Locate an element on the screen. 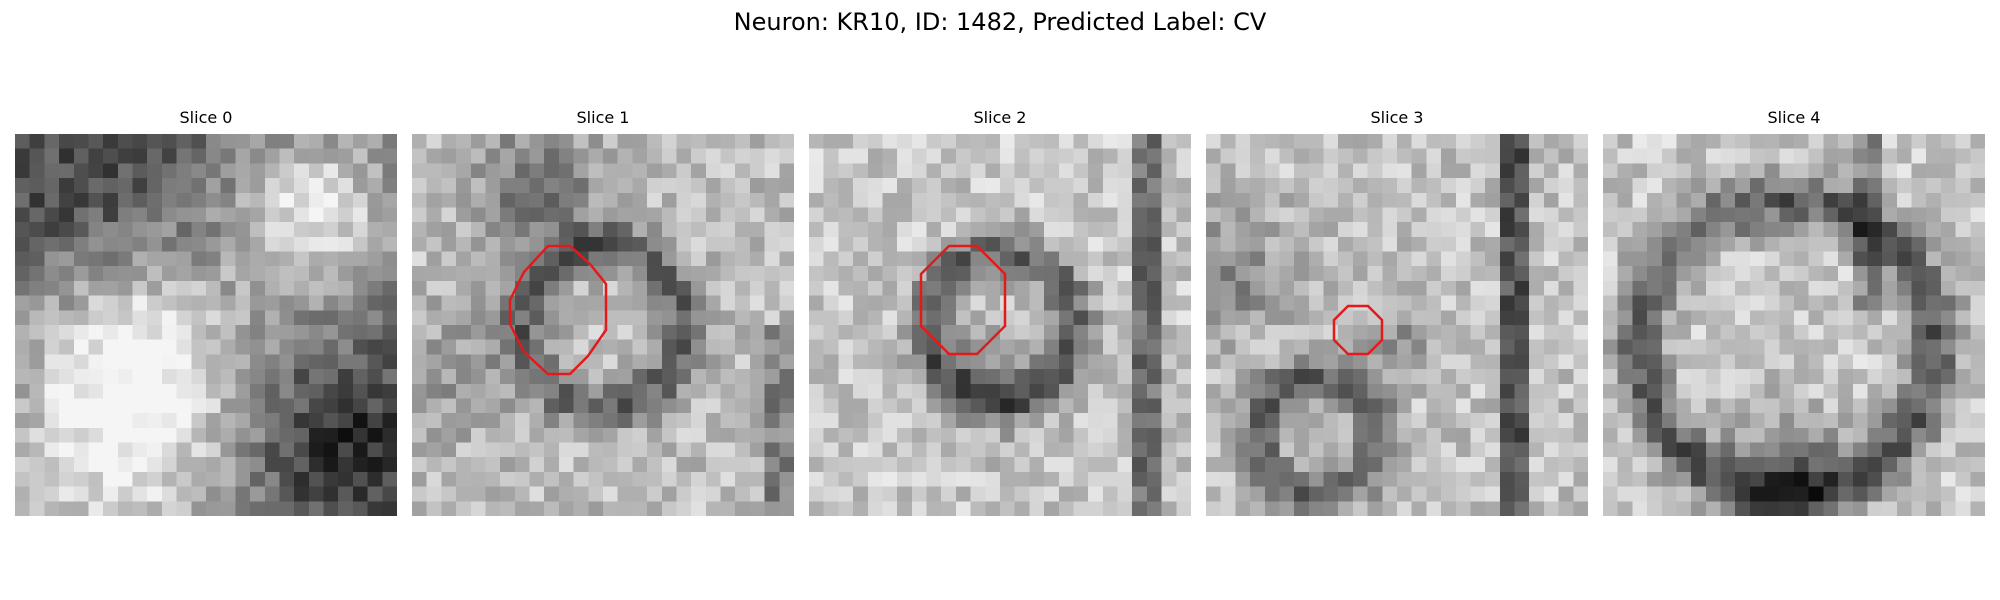  slice-panel-4: Slice 4 is located at coordinates (1794, 312).